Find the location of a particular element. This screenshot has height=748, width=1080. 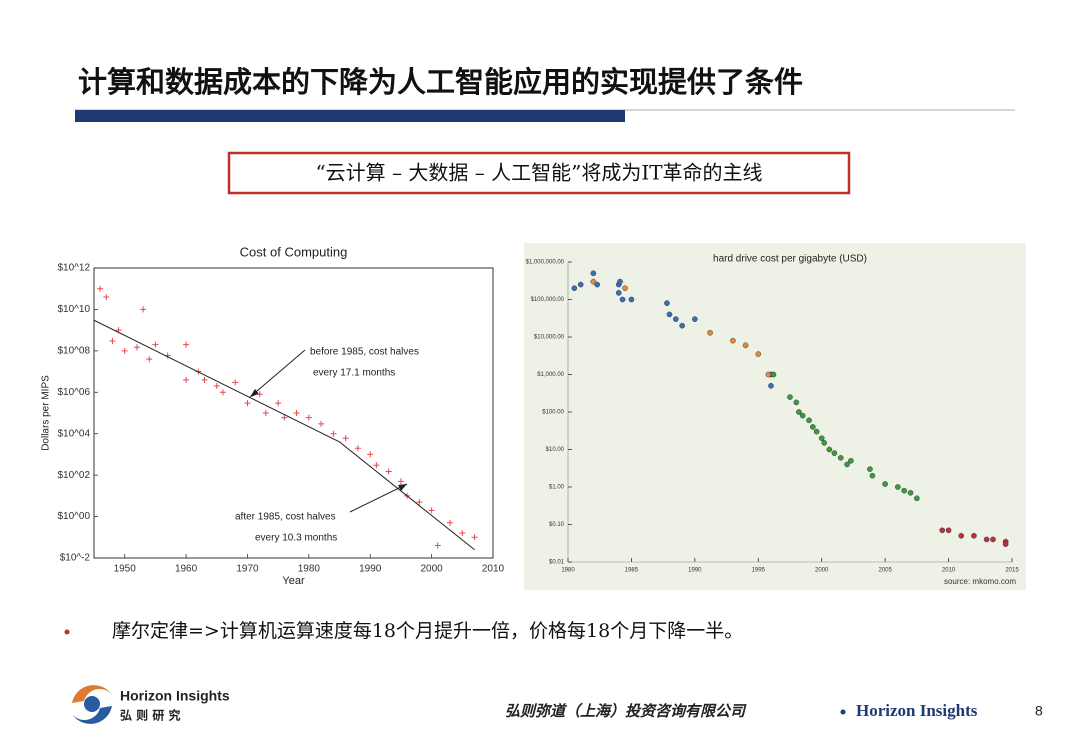

logo is located at coordinates (92, 704).